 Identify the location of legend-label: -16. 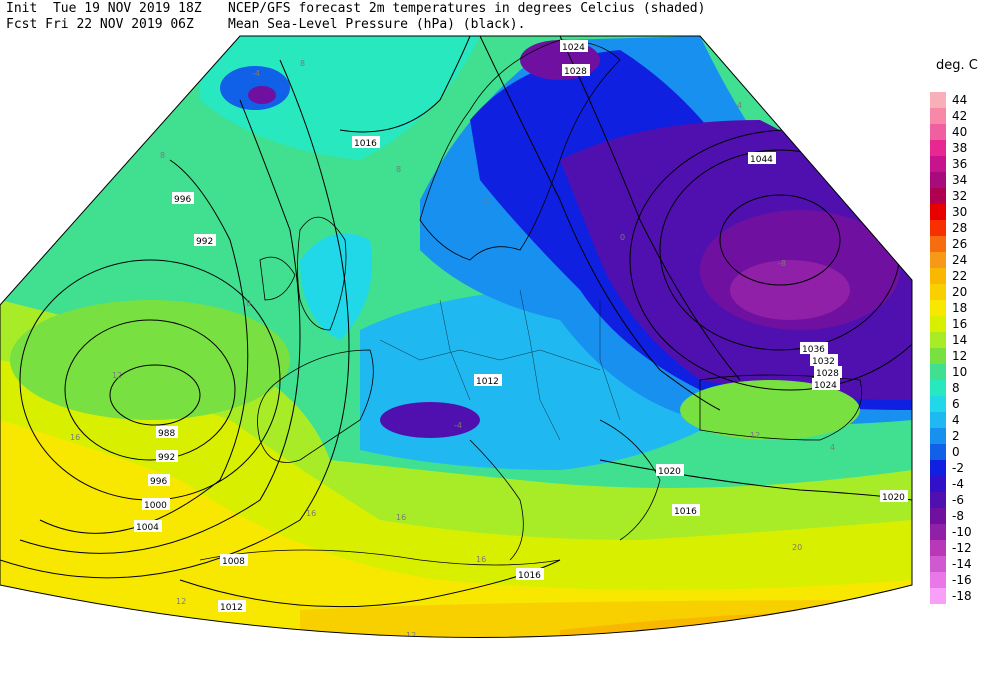
(962, 580).